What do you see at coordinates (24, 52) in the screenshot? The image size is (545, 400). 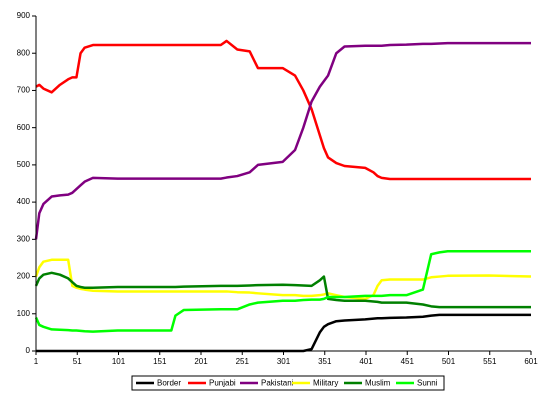 I see `y-tick-label: 800` at bounding box center [24, 52].